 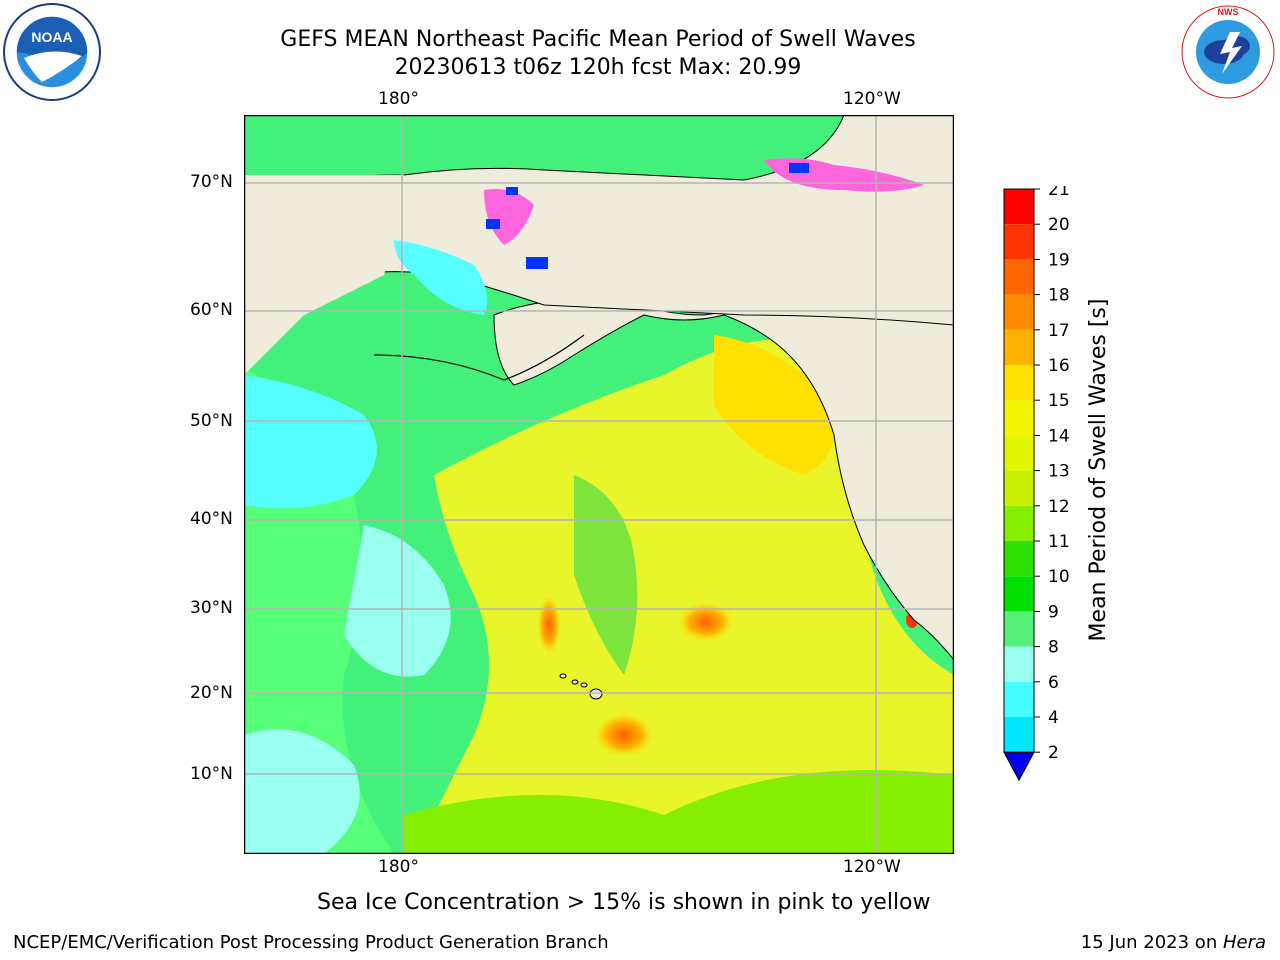 I want to click on lat-label-70n: 70°N, so click(x=211, y=182).